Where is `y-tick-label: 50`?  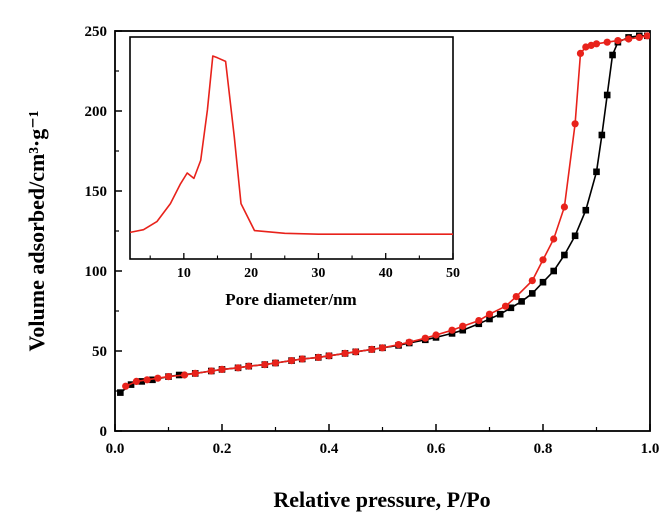 y-tick-label: 50 is located at coordinates (99, 352).